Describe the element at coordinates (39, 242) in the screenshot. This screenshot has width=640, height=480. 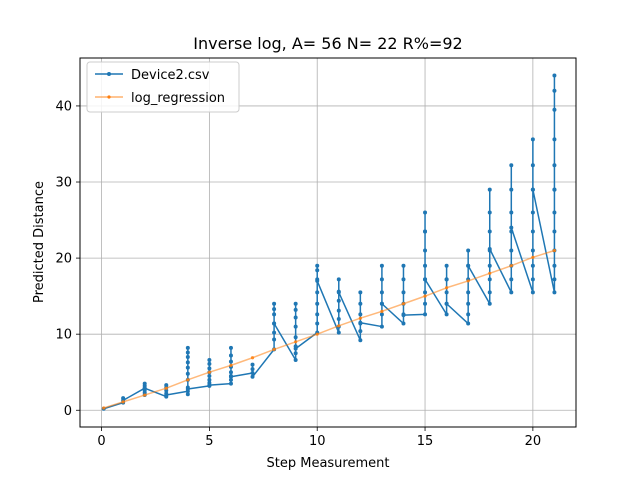
I see `y-axis-title: Predicted Distance` at that location.